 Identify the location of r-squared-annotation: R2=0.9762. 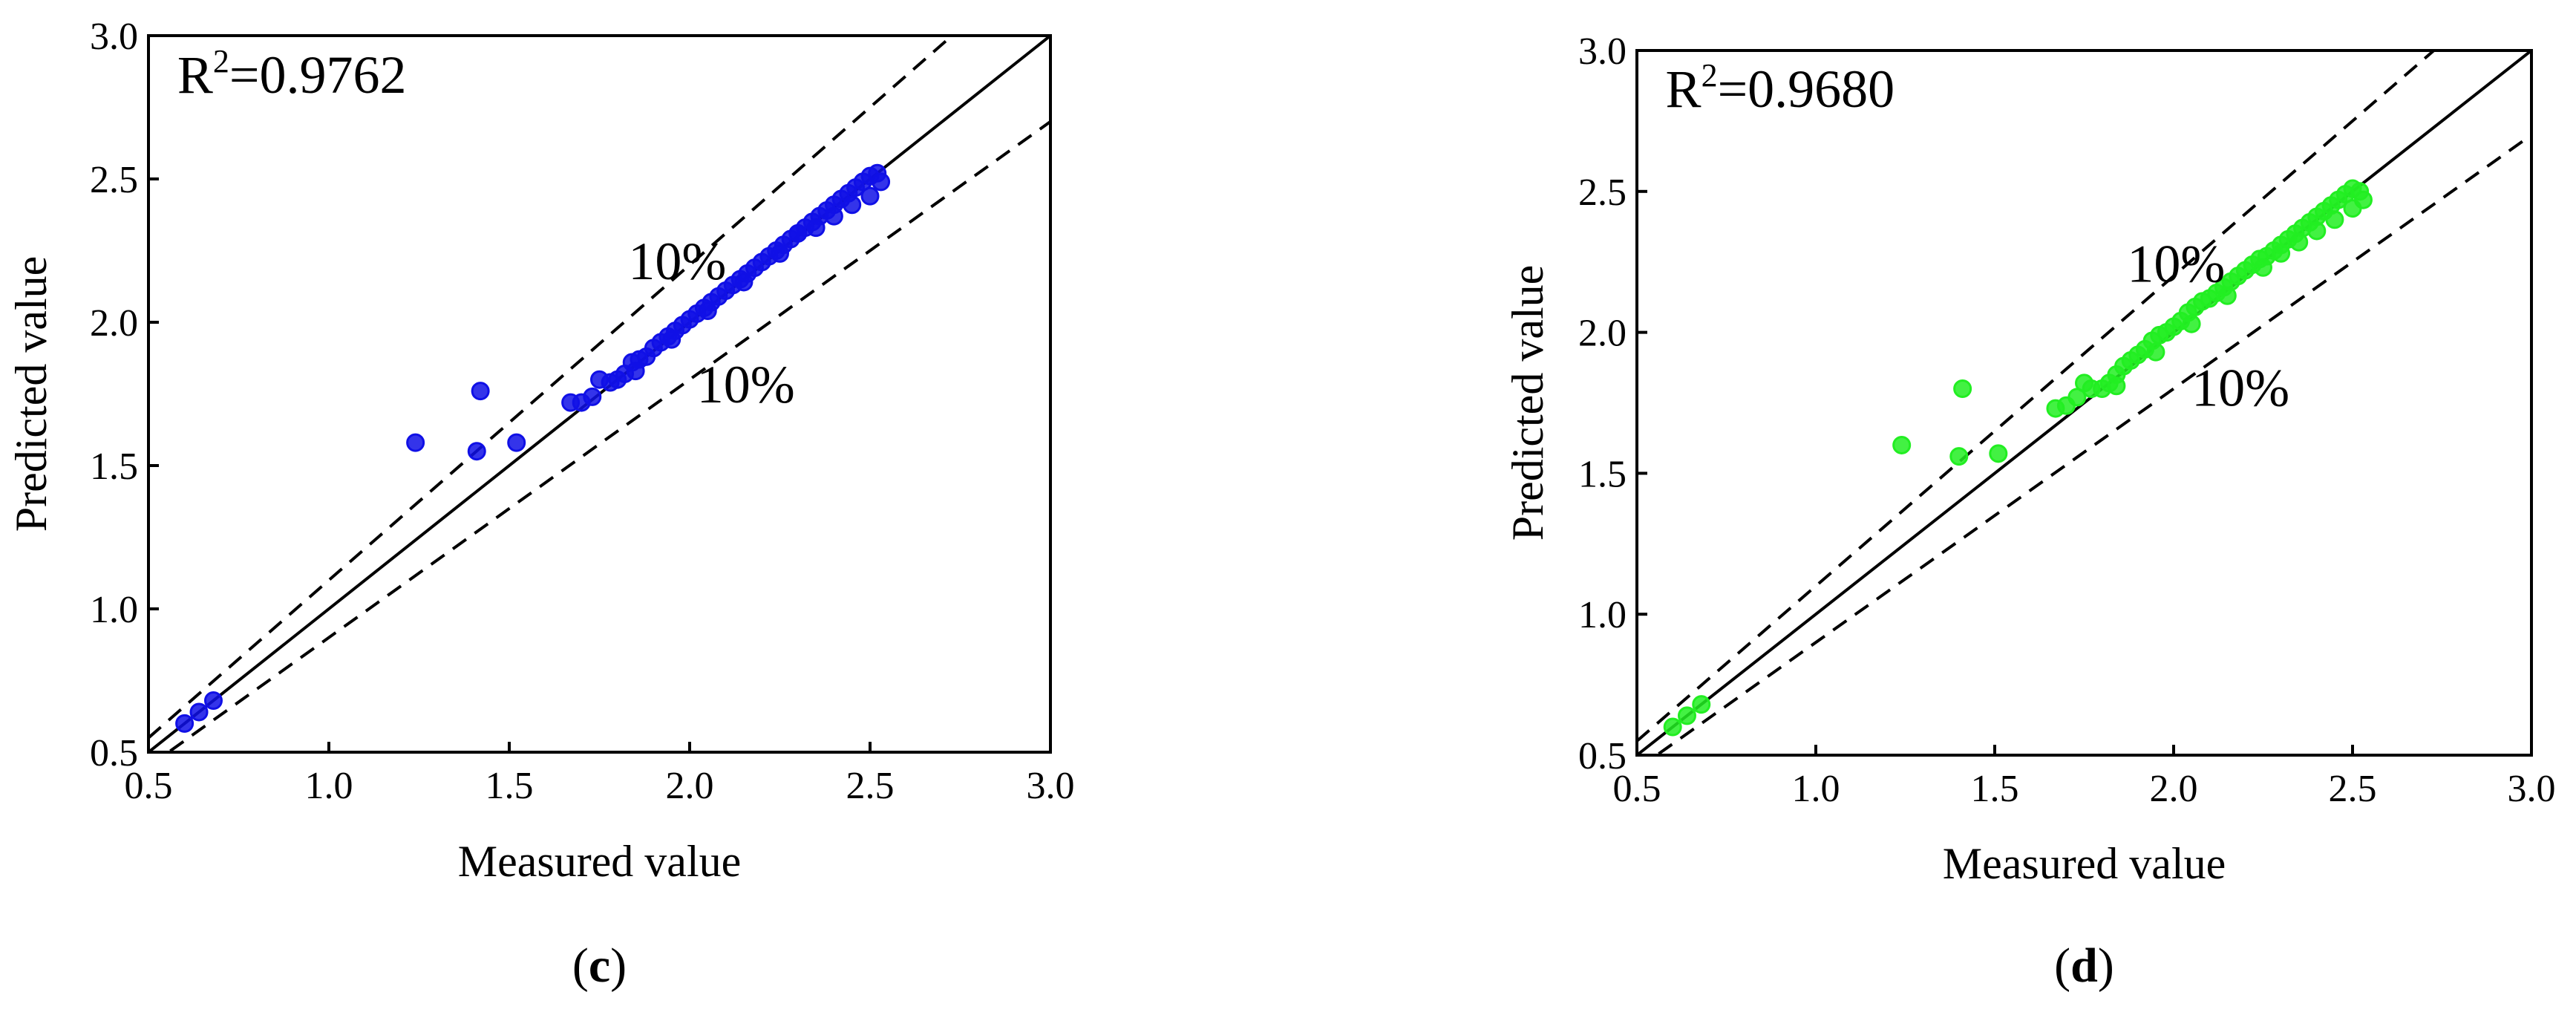
(292, 74).